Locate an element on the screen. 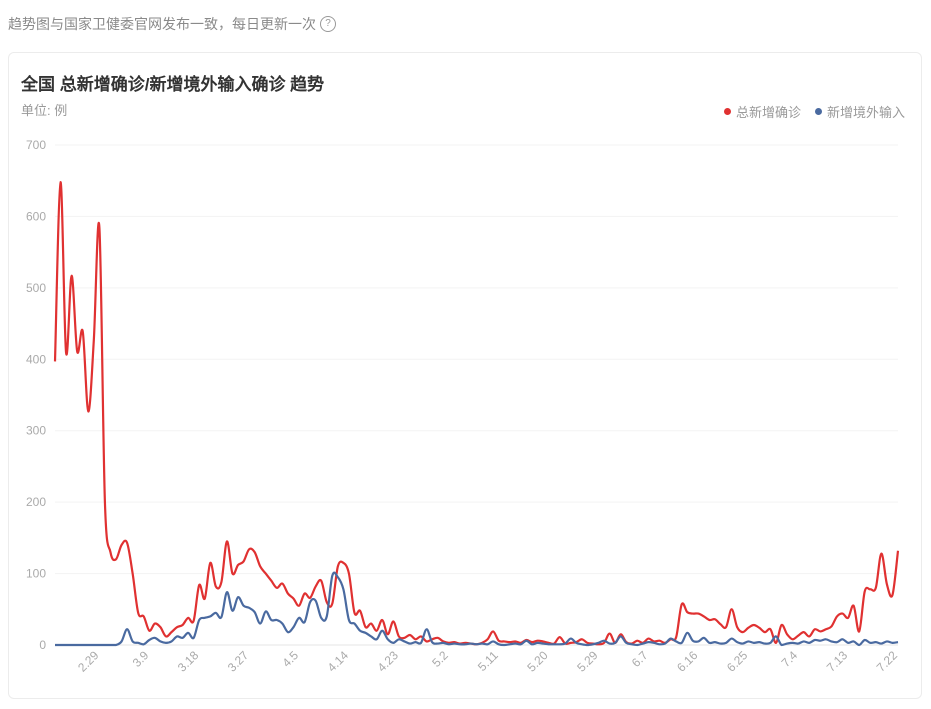  x-tick-label: 4.5 is located at coordinates (290, 659).